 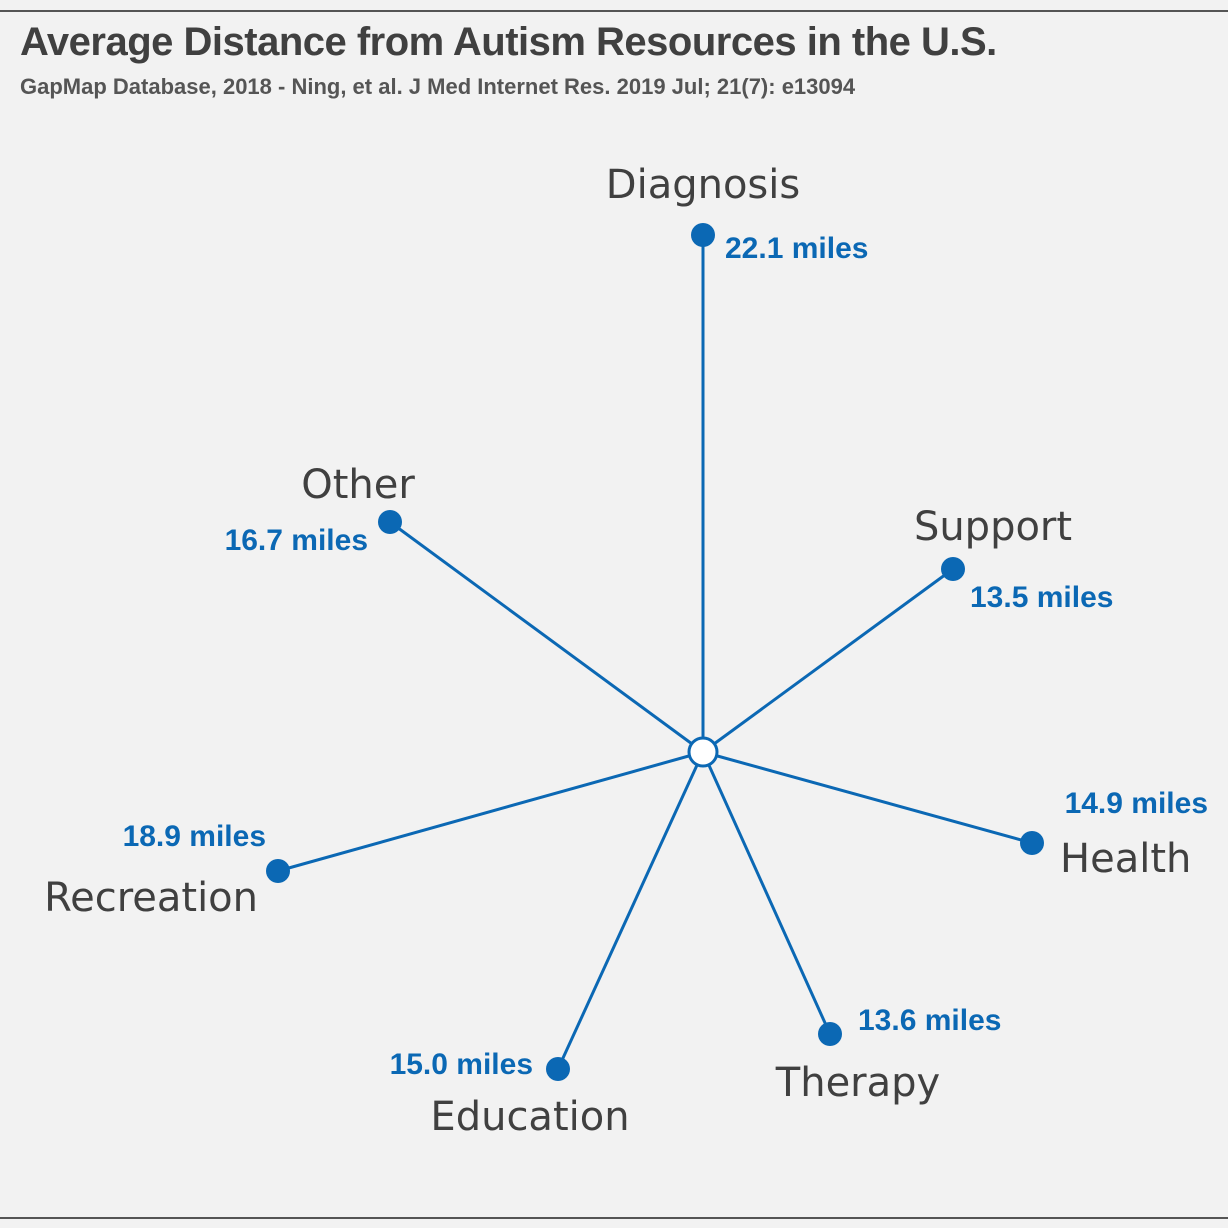 I want to click on spoke-therapy, so click(x=766, y=893).